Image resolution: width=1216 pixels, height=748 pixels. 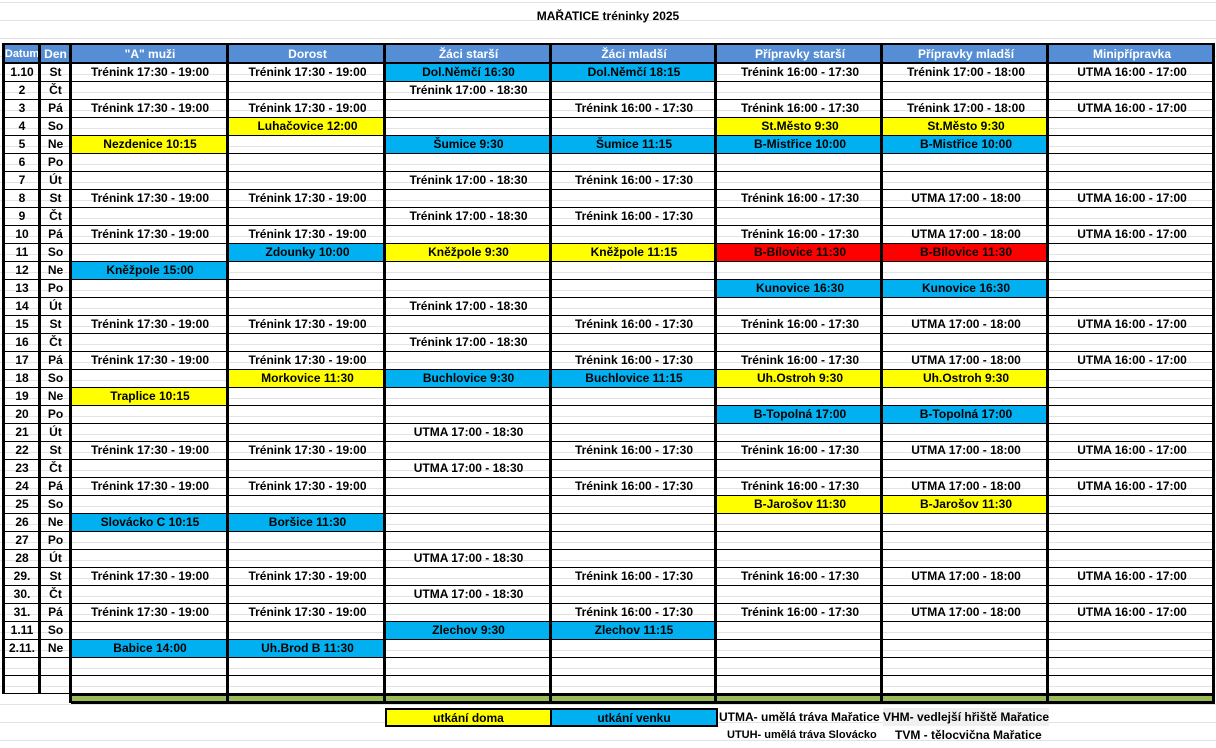 I want to click on zaci-starsi-cell: Šumice 9:30, so click(x=468, y=145).